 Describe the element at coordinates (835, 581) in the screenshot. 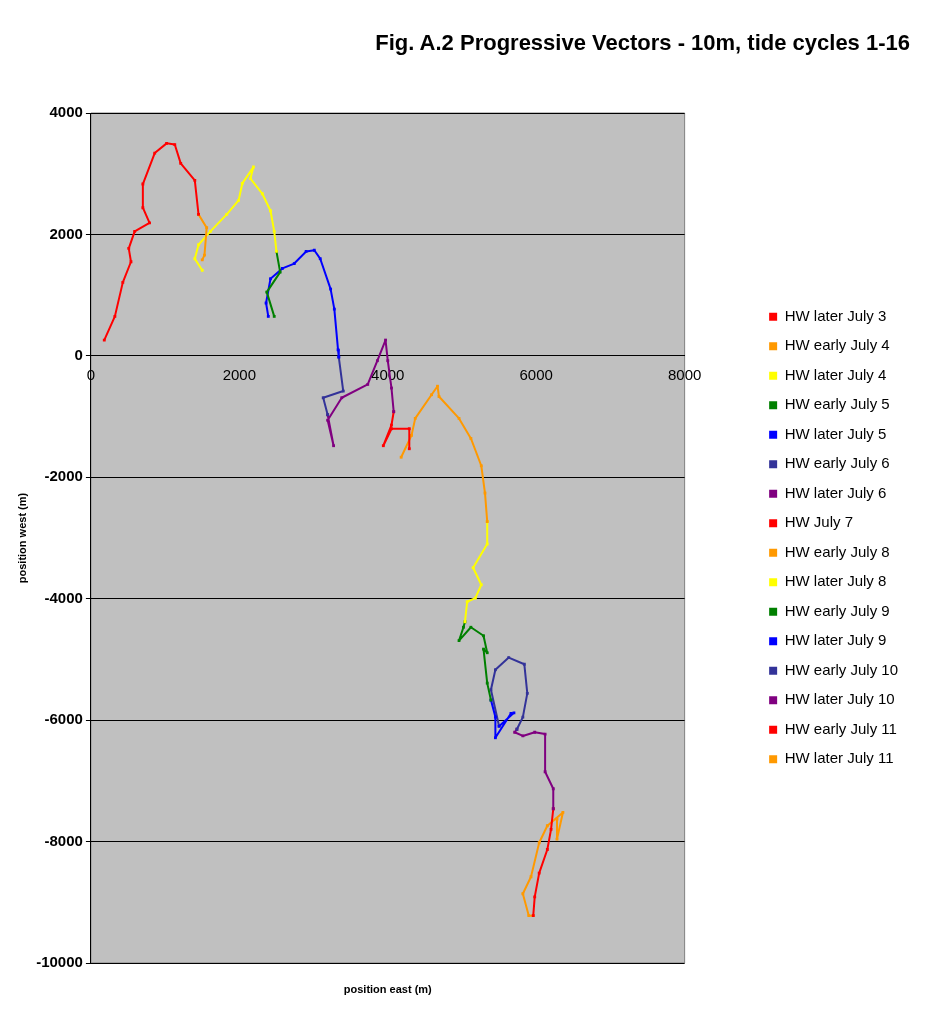

I see `legend-label: HW later July 8` at that location.